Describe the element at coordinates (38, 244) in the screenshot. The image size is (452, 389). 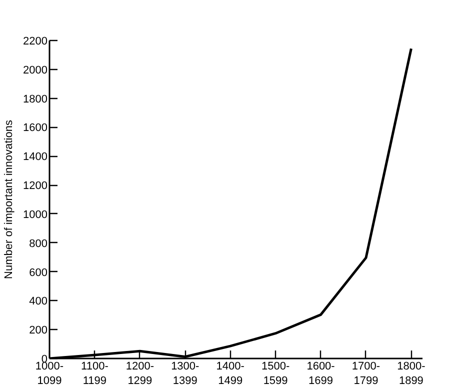
I see `y-tick-label: 800` at that location.